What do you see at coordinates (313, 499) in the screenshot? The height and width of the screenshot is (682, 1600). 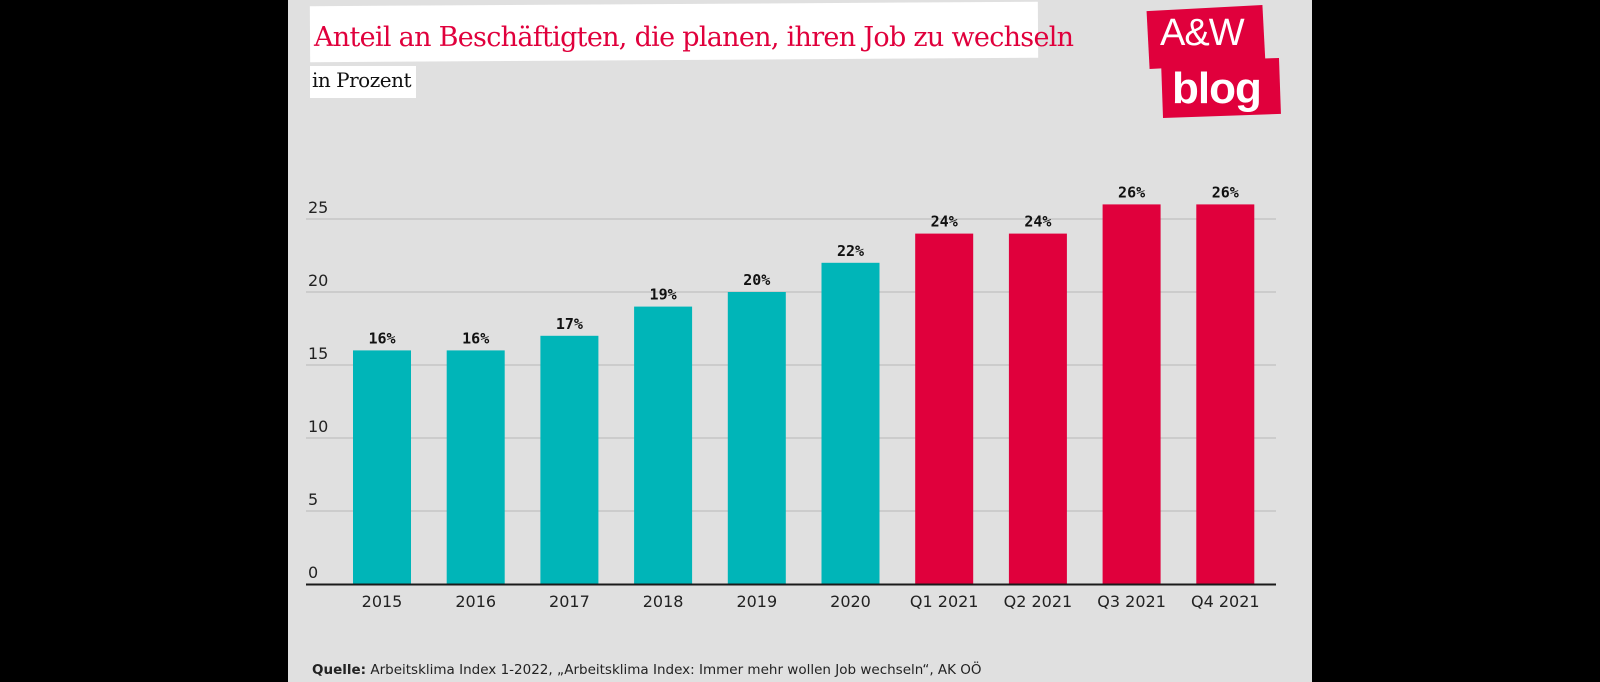 I see `y-tick-label: 5` at bounding box center [313, 499].